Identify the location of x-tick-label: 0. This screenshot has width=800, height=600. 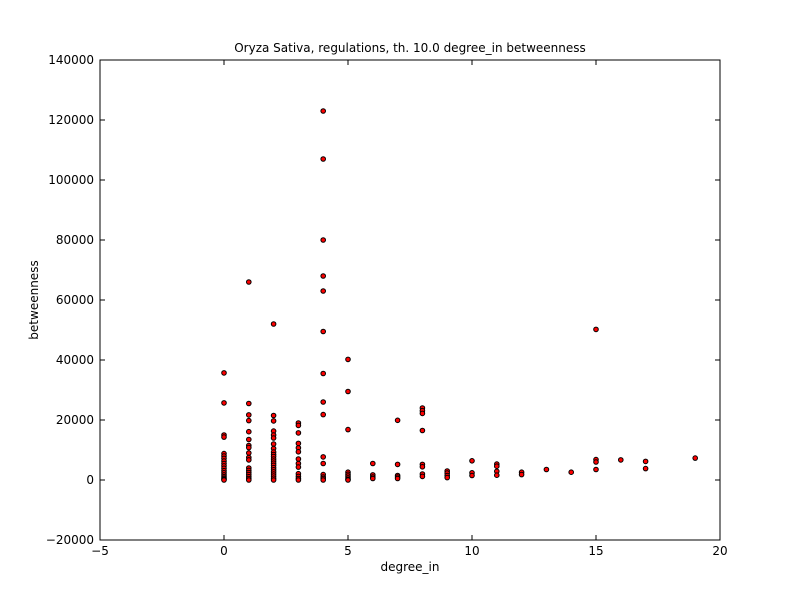
(224, 551).